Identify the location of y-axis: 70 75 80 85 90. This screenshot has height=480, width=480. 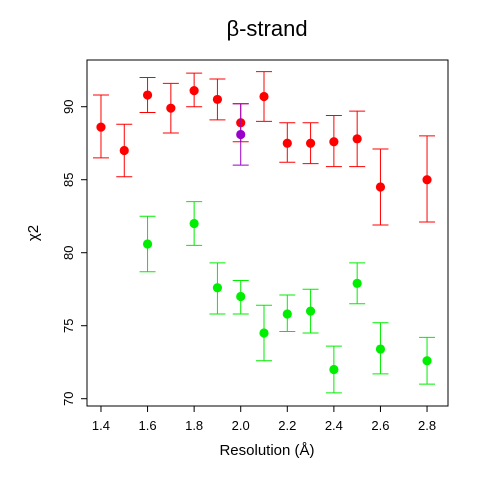
(74, 252).